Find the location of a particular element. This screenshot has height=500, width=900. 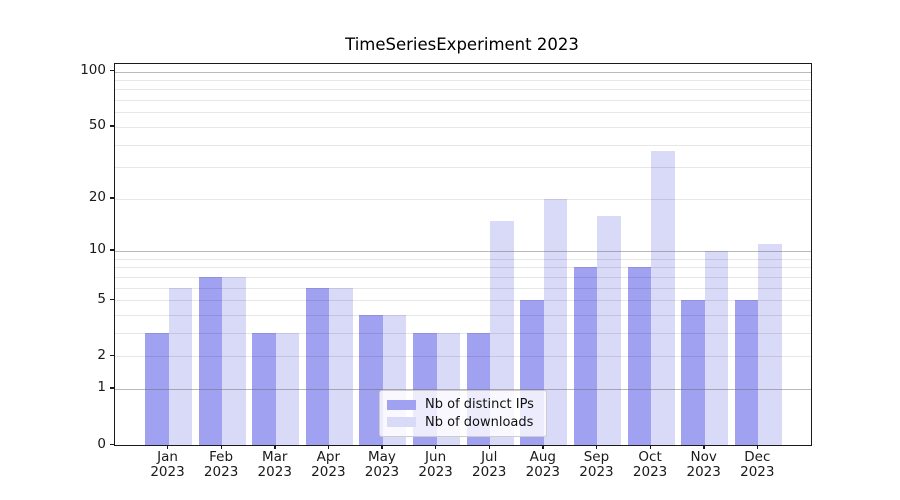

y-tick-label: 5 is located at coordinates (101, 298).